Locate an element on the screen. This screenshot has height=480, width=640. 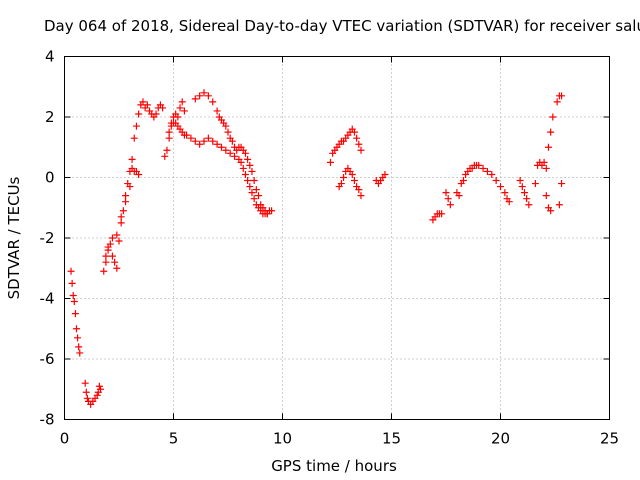
y-tick-label: -8 is located at coordinates (47, 420).